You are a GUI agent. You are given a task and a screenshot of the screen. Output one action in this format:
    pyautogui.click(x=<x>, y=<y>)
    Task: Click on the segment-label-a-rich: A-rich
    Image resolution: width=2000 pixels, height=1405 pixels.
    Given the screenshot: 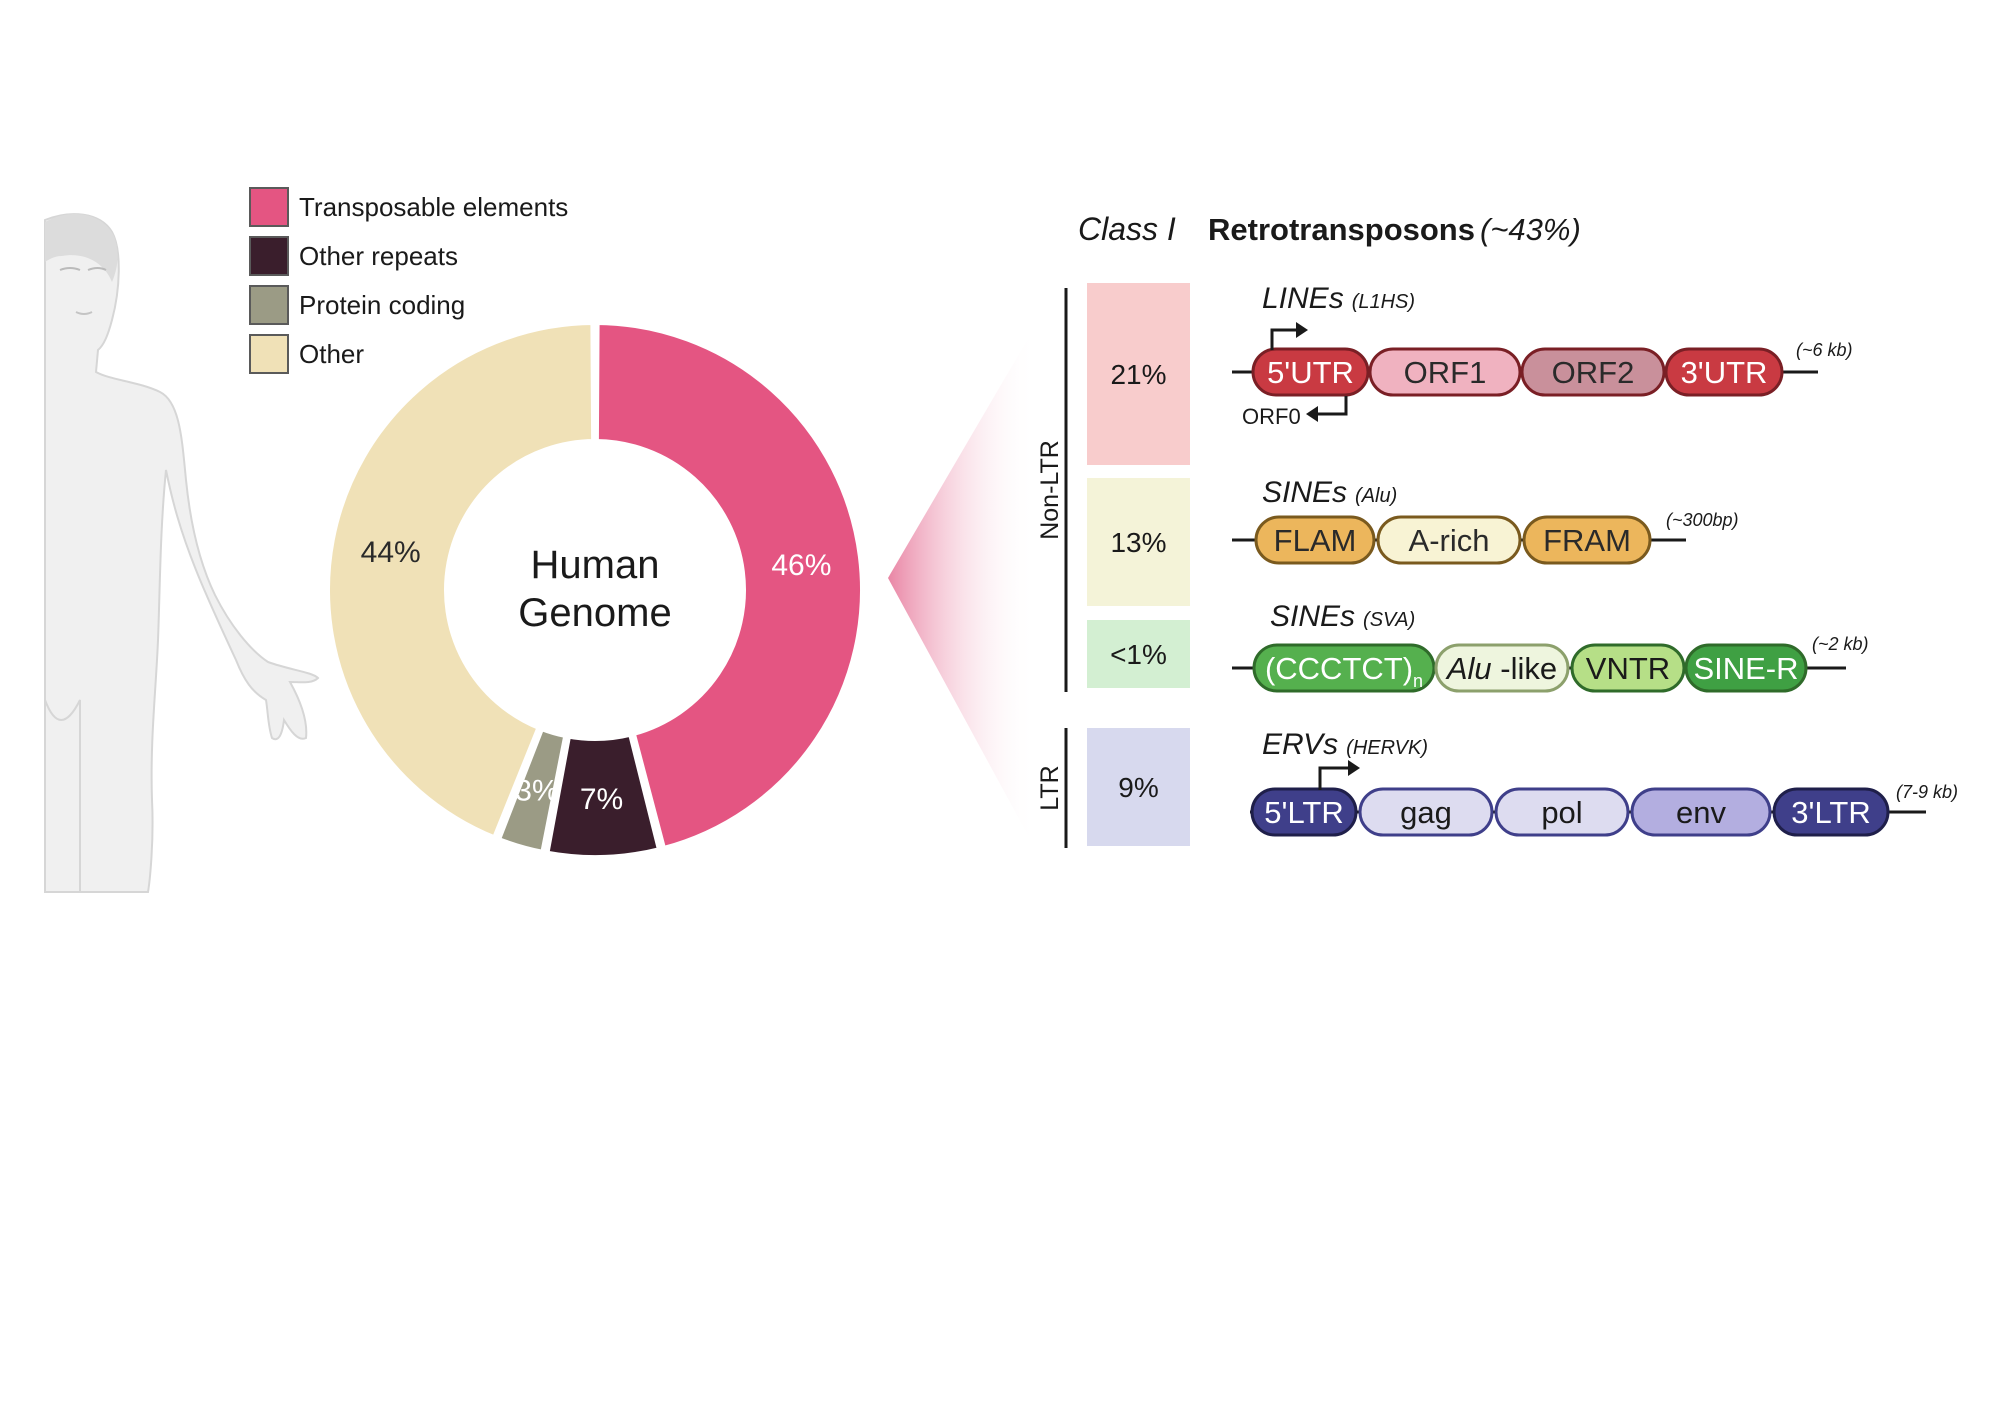 What is the action you would take?
    pyautogui.click(x=1449, y=540)
    